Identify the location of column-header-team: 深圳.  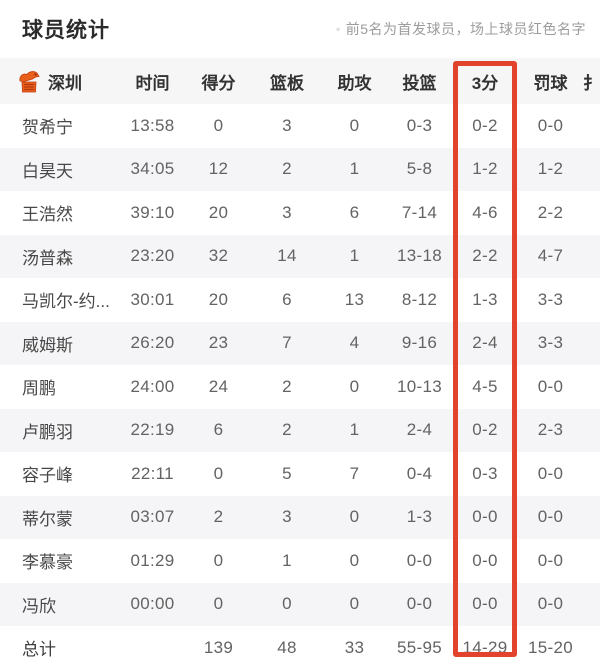
(60, 81).